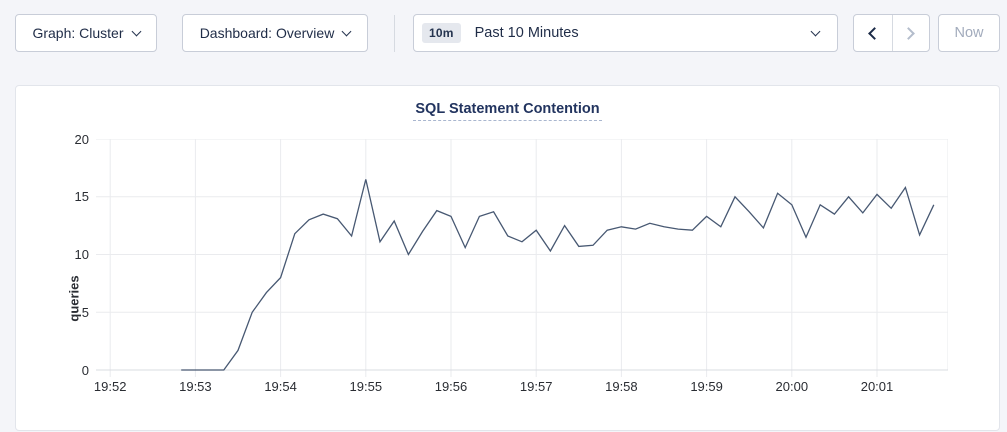 Image resolution: width=1007 pixels, height=432 pixels. I want to click on x-tick-label: 19:57, so click(536, 386).